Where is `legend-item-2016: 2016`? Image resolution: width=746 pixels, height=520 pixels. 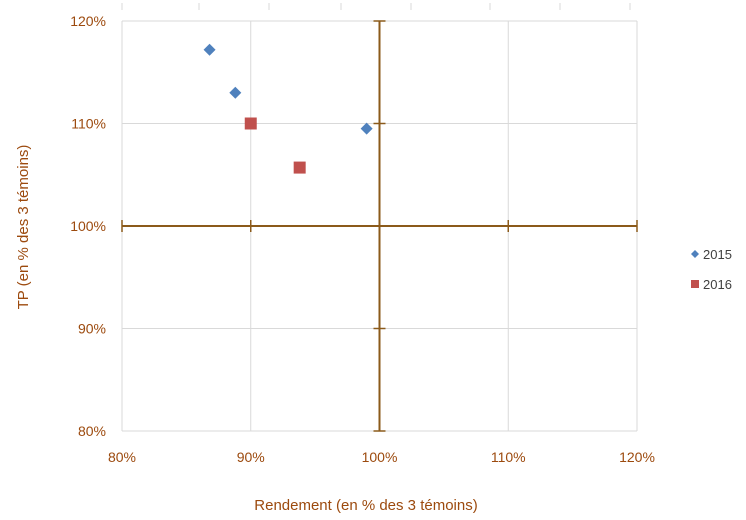 legend-item-2016: 2016 is located at coordinates (711, 284).